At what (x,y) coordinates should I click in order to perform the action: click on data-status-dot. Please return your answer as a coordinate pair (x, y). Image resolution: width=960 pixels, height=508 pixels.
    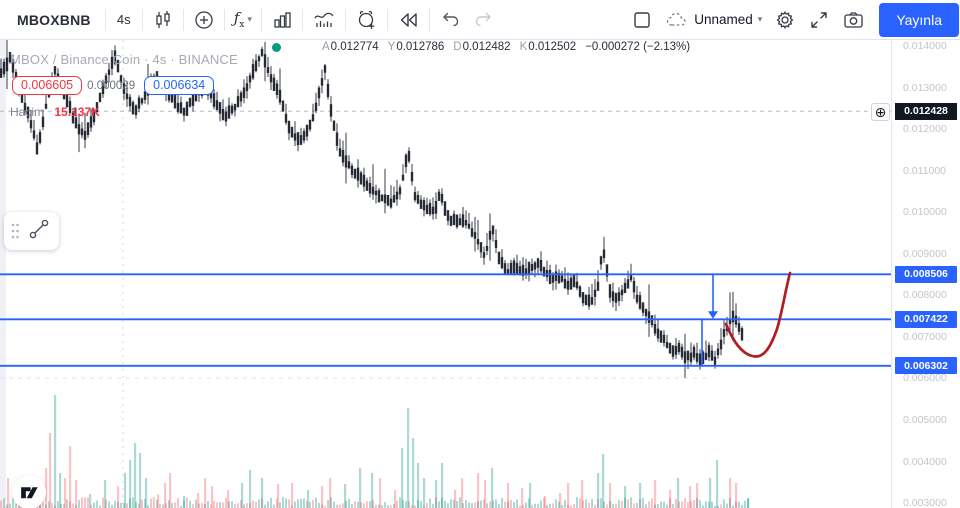
    Looking at the image, I should click on (276, 47).